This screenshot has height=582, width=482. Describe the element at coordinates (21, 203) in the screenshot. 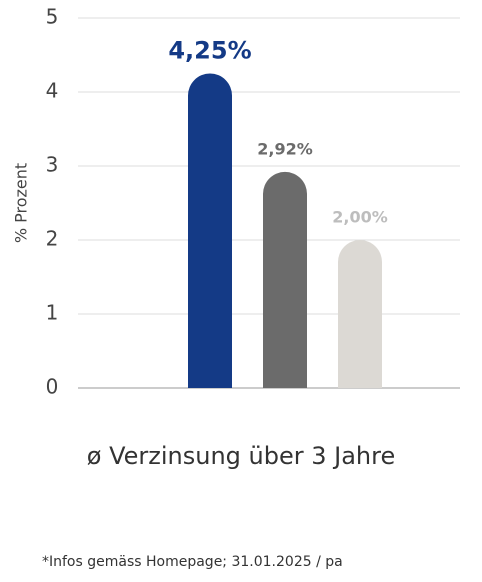

I see `y-axis-label: % Prozent` at that location.